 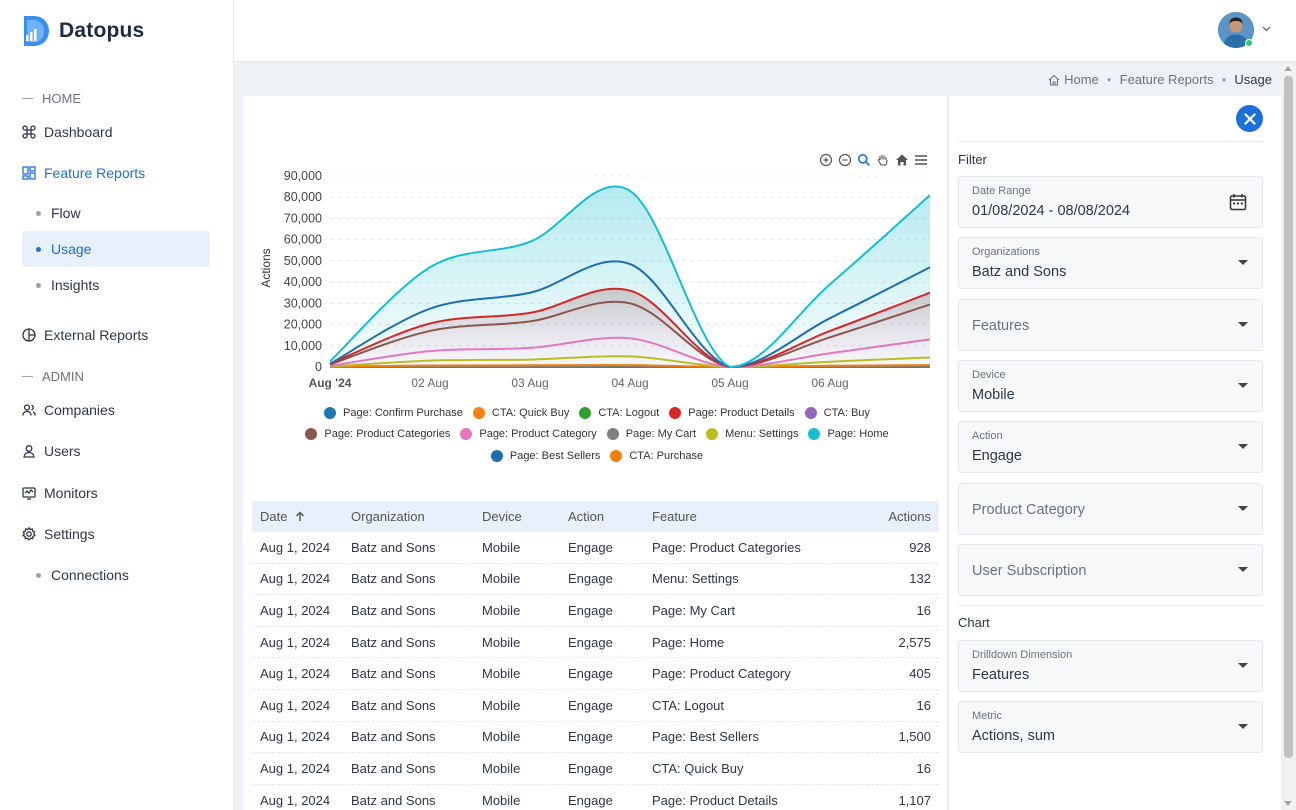 What do you see at coordinates (656, 455) in the screenshot?
I see `legend-item: CTA: Purchase` at bounding box center [656, 455].